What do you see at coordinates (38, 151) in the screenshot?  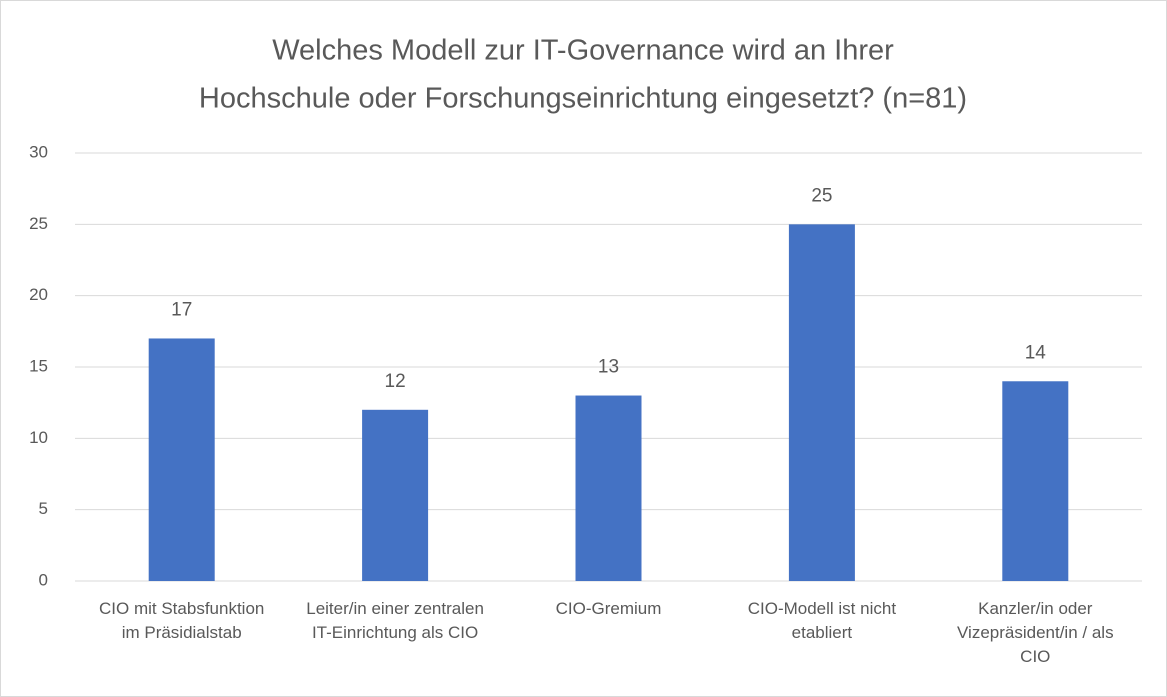 I see `y-tick-label: 30` at bounding box center [38, 151].